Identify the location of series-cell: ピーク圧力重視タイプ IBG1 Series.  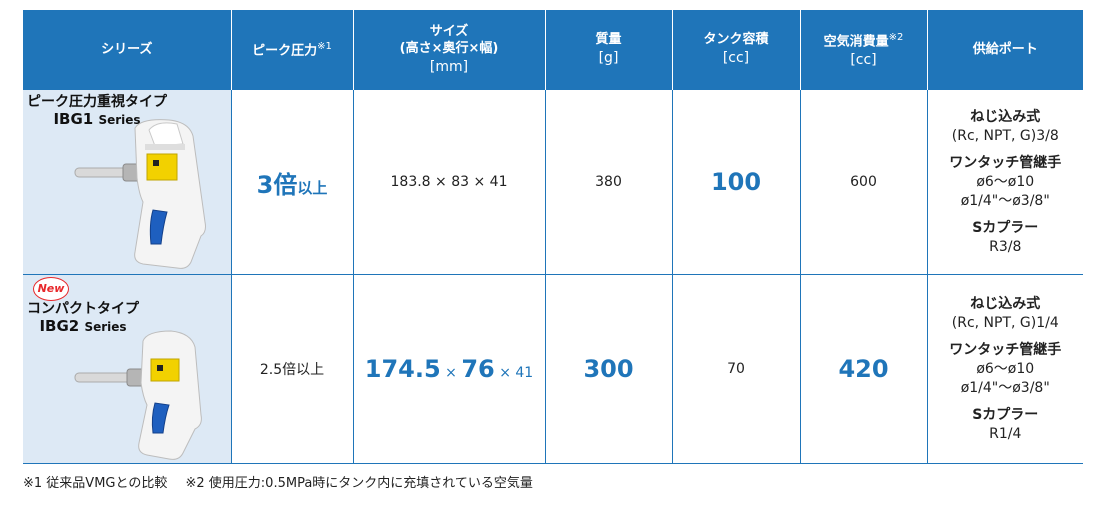
(127, 182).